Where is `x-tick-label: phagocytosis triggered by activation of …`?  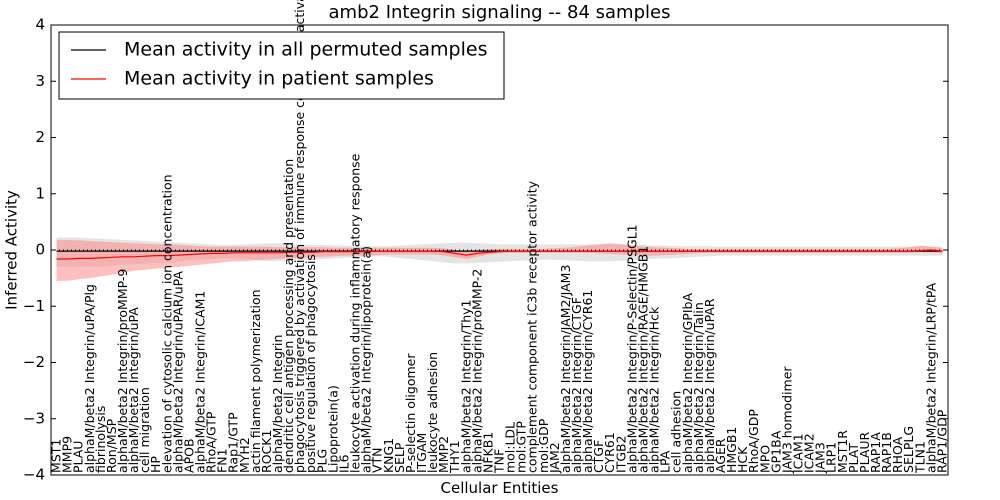 x-tick-label: phagocytosis triggered by activation of … is located at coordinates (299, 236).